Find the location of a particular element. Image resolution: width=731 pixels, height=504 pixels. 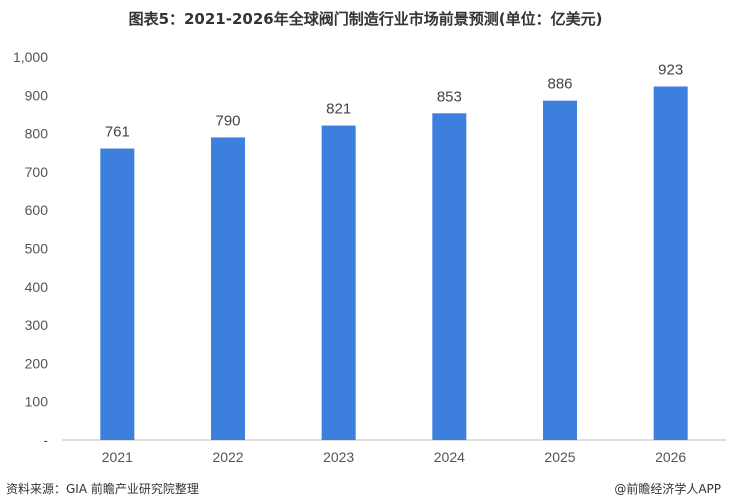

y-tick-label: 500 is located at coordinates (37, 249).